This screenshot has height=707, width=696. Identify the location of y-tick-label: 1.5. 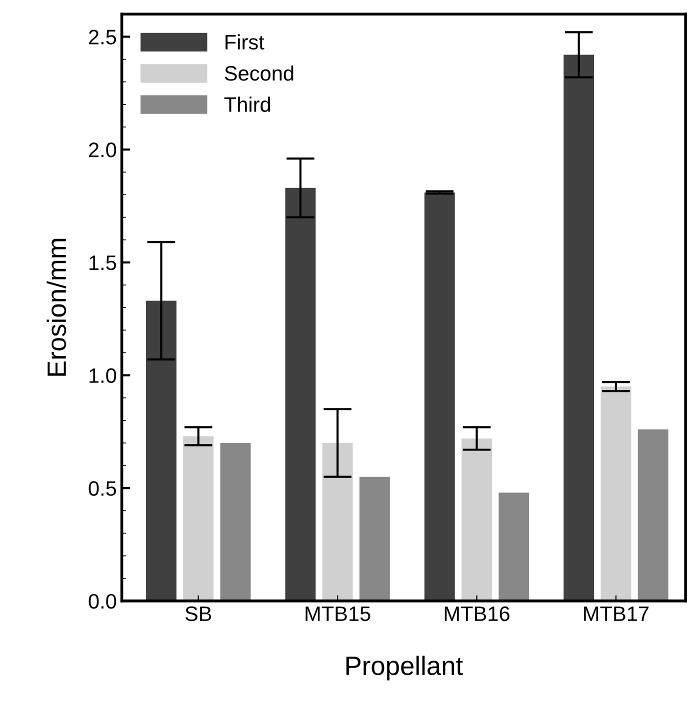
(103, 263).